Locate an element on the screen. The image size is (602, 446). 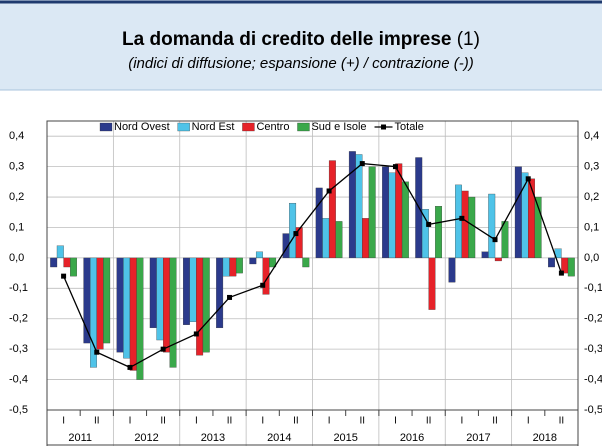
y-tick-label: -0,5 is located at coordinates (18, 410).